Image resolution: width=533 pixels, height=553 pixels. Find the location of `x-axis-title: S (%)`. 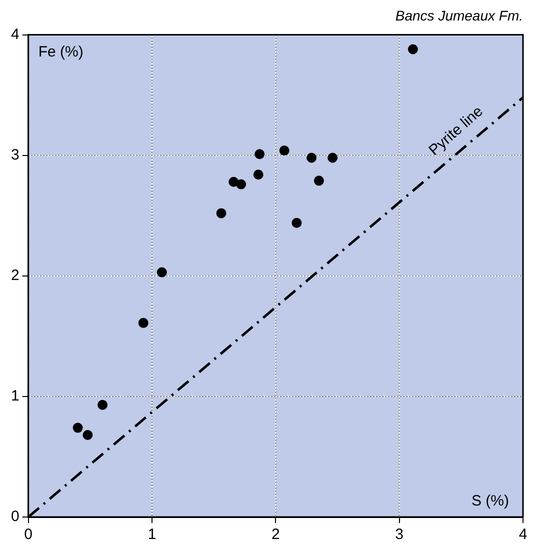

x-axis-title: S (%) is located at coordinates (491, 501).